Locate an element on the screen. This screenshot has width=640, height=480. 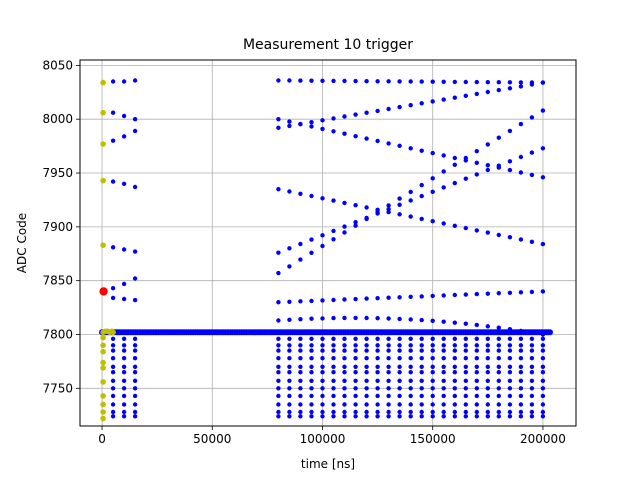
olive-point is located at coordinates (103, 382).